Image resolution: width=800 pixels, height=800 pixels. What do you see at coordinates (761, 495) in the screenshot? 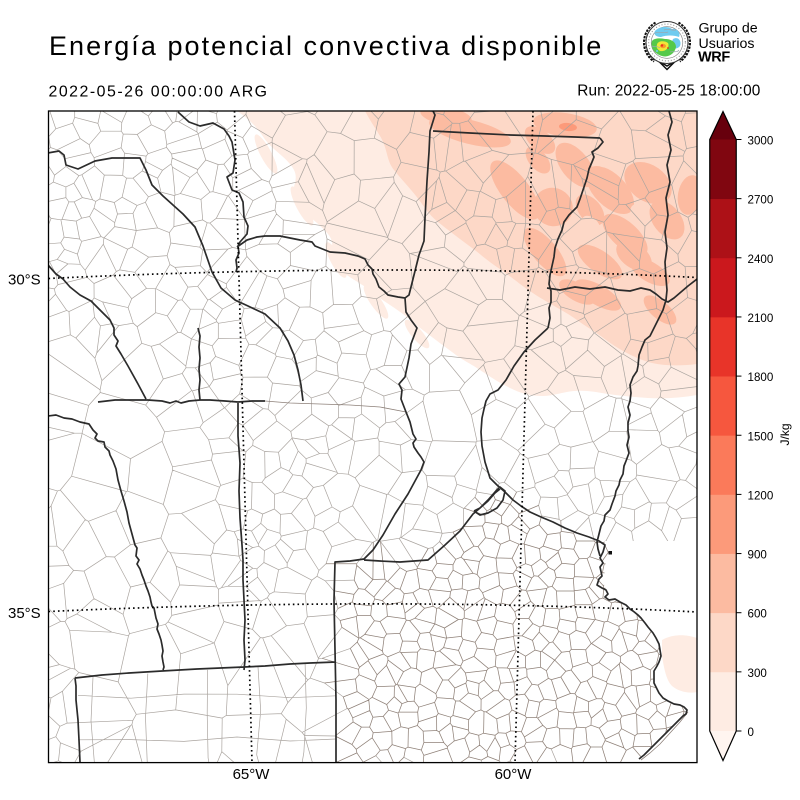
I see `svg-text: 1200` at bounding box center [761, 495].